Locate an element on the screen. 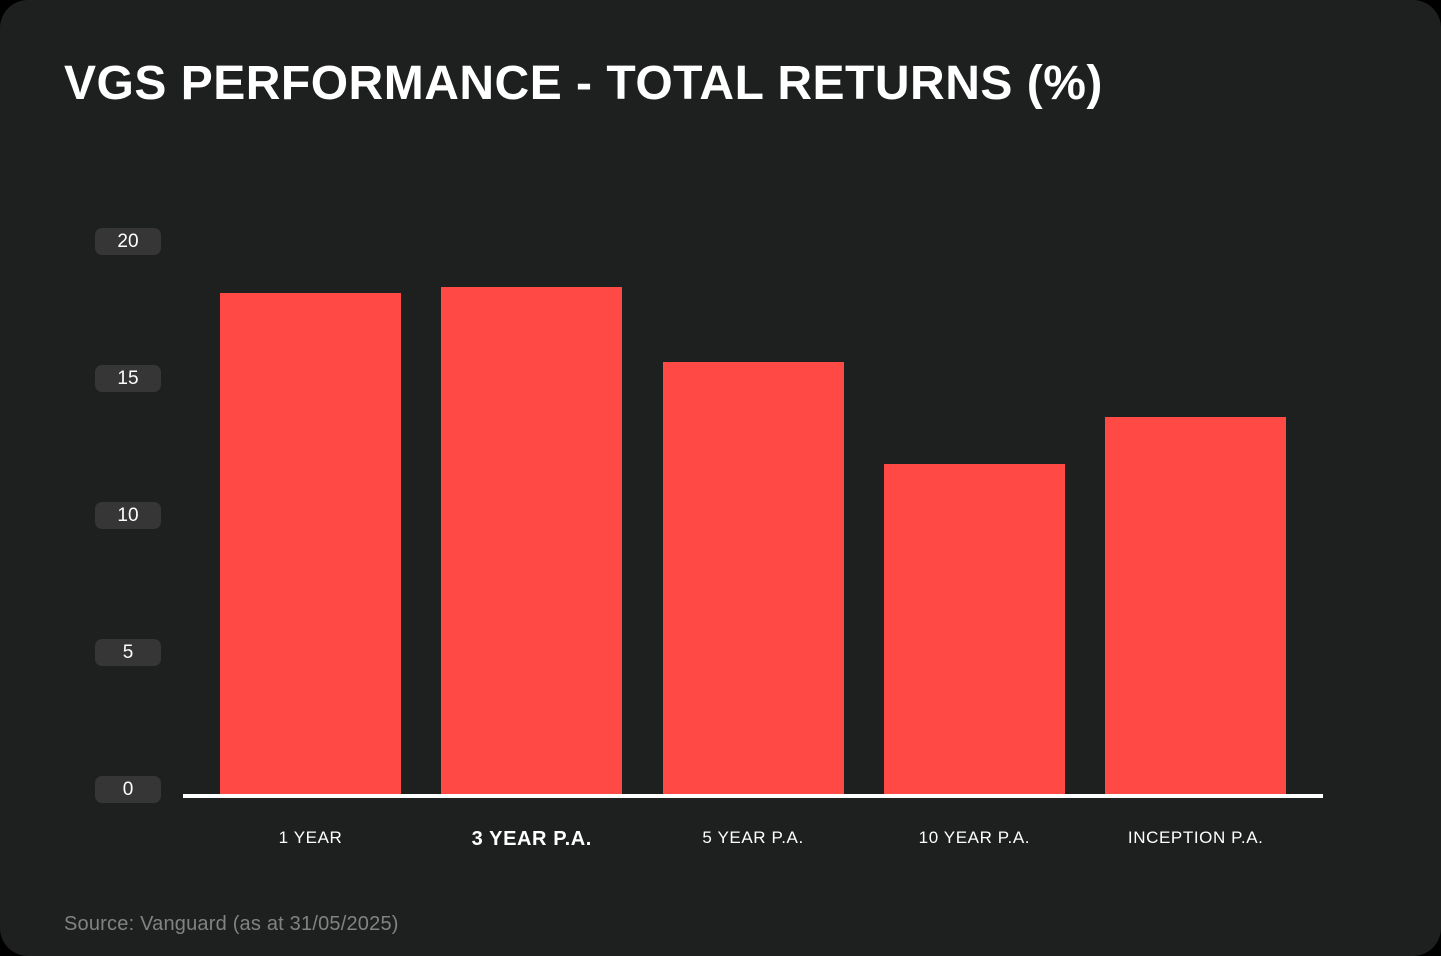 The image size is (1441, 956). bar-inception-p-a is located at coordinates (1196, 605).